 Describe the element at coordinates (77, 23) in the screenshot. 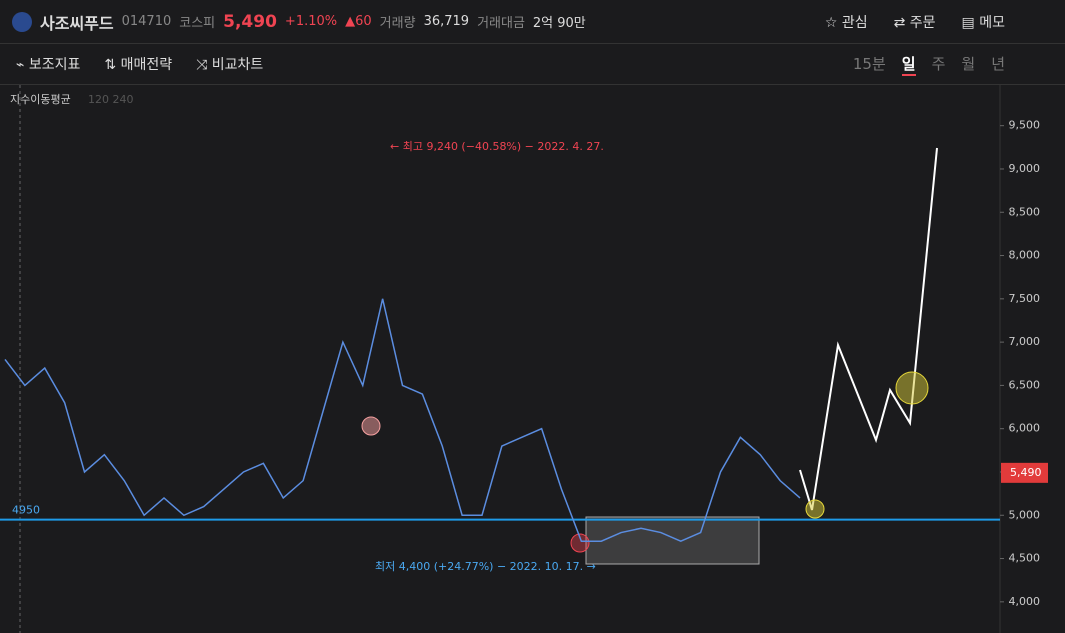

I see `stock-name: 사조씨푸드` at that location.